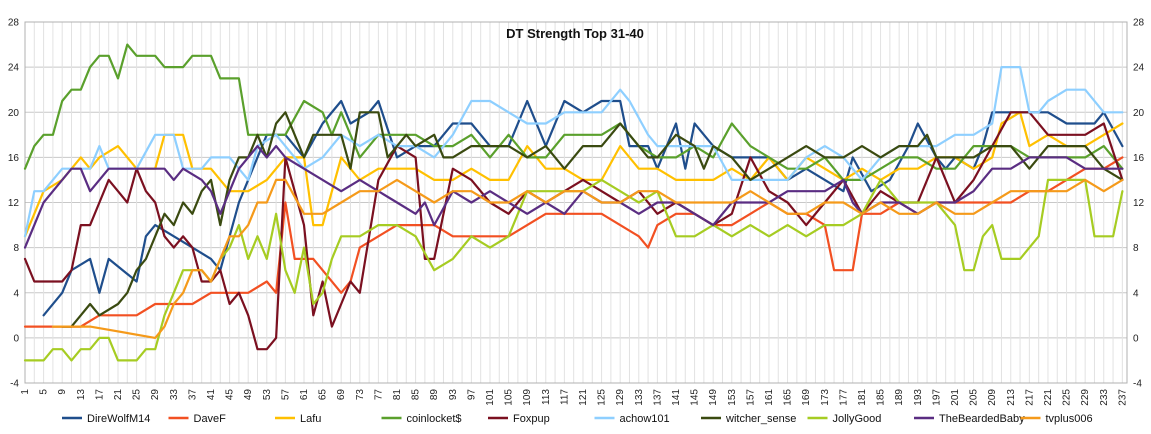 This screenshot has width=1151, height=434. What do you see at coordinates (881, 397) in the screenshot?
I see `x-tick-label: 185` at bounding box center [881, 397].